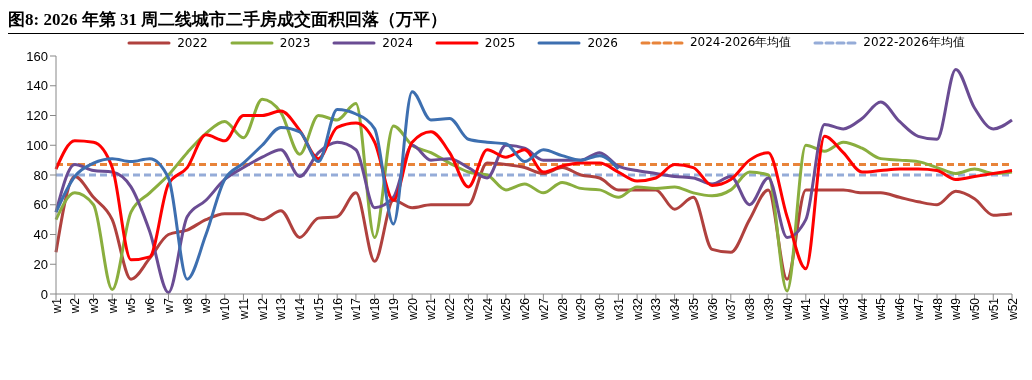  Describe the element at coordinates (131, 306) in the screenshot. I see `x-tick-label: w5` at that location.